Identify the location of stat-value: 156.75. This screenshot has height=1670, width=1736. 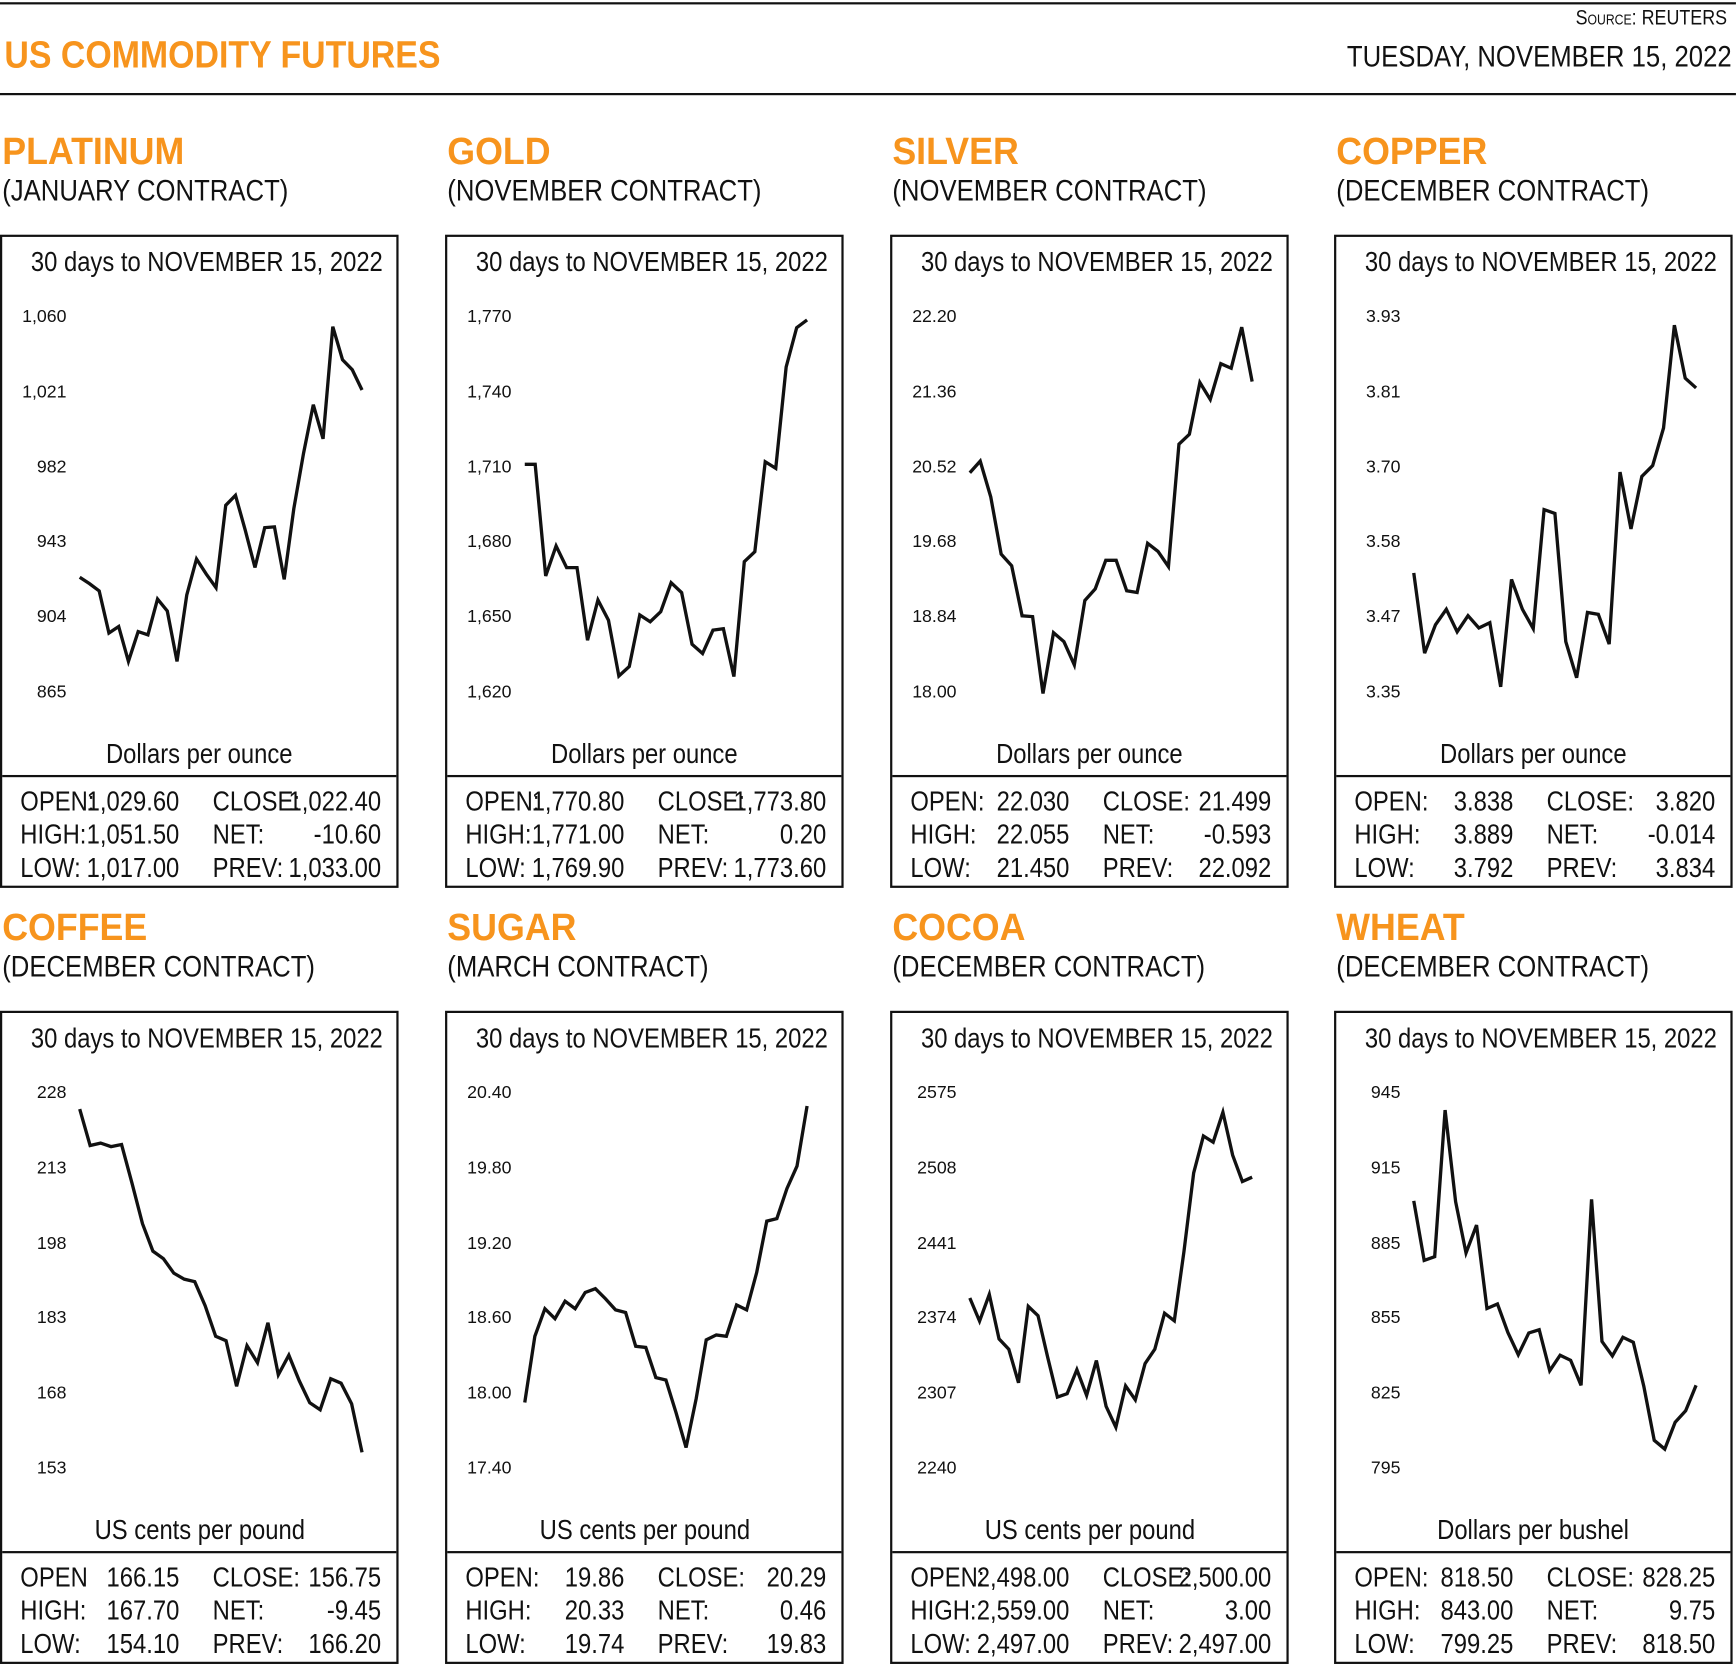
(345, 1578).